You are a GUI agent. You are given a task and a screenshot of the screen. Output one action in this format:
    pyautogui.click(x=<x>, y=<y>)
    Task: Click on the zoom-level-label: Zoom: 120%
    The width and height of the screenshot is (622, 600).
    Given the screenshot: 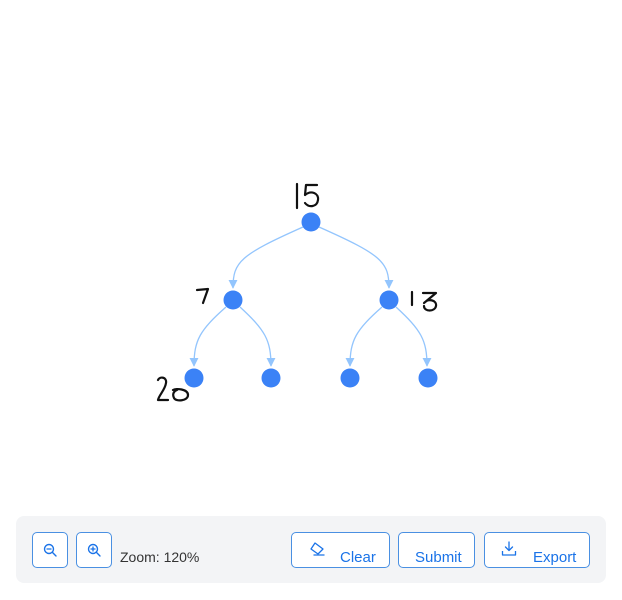 What is the action you would take?
    pyautogui.click(x=160, y=557)
    